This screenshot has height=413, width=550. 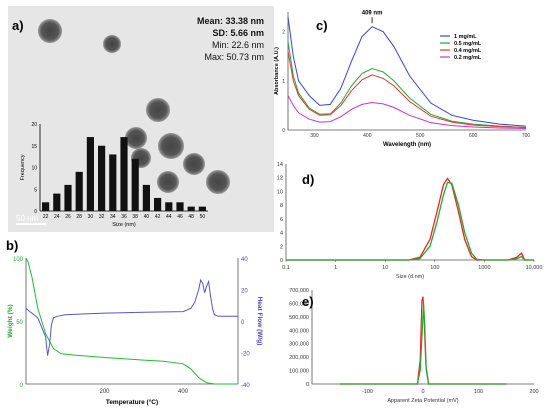 I want to click on y-axis-title: Absorbance (A.U.), so click(x=277, y=71).